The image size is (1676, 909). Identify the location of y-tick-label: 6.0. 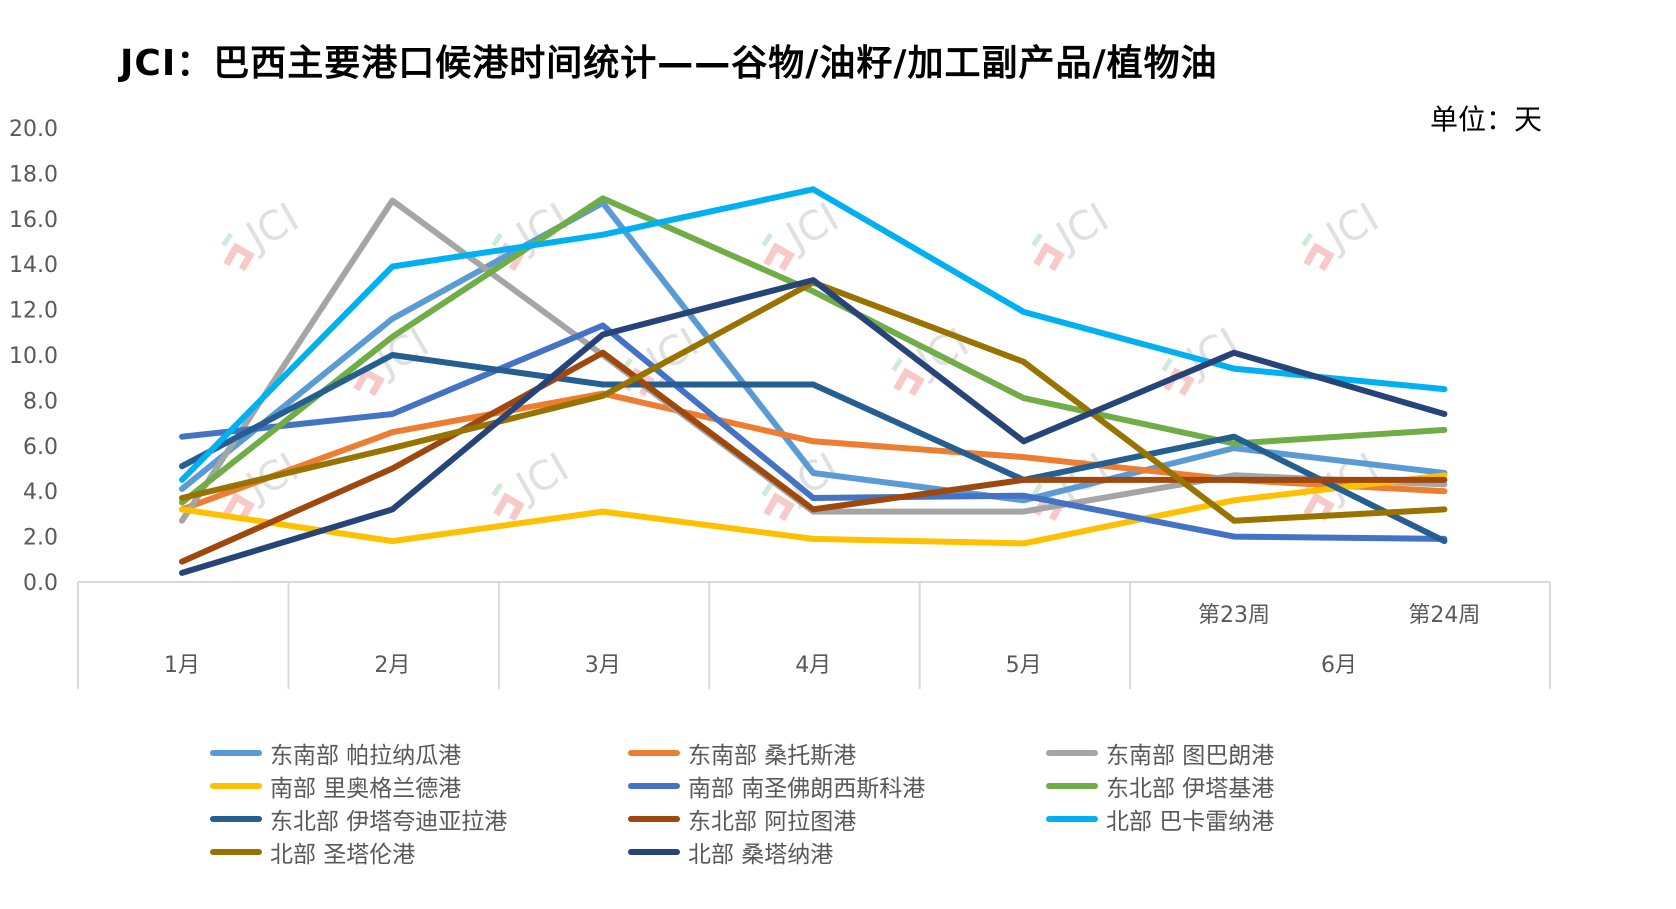
(40, 447).